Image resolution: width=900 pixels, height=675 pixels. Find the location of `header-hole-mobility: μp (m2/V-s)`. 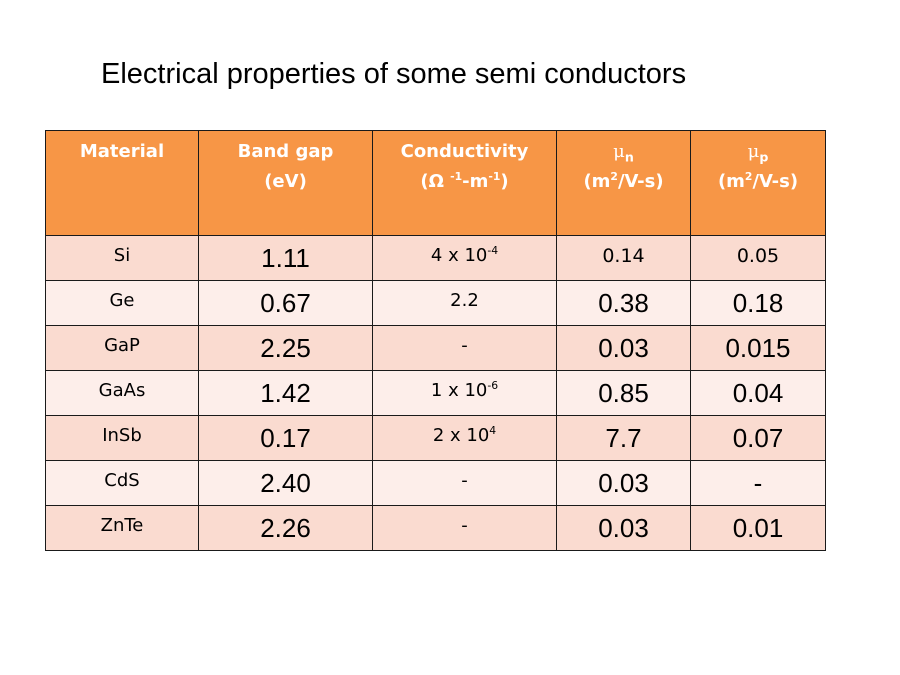

header-hole-mobility: μp (m2/V-s) is located at coordinates (758, 183).